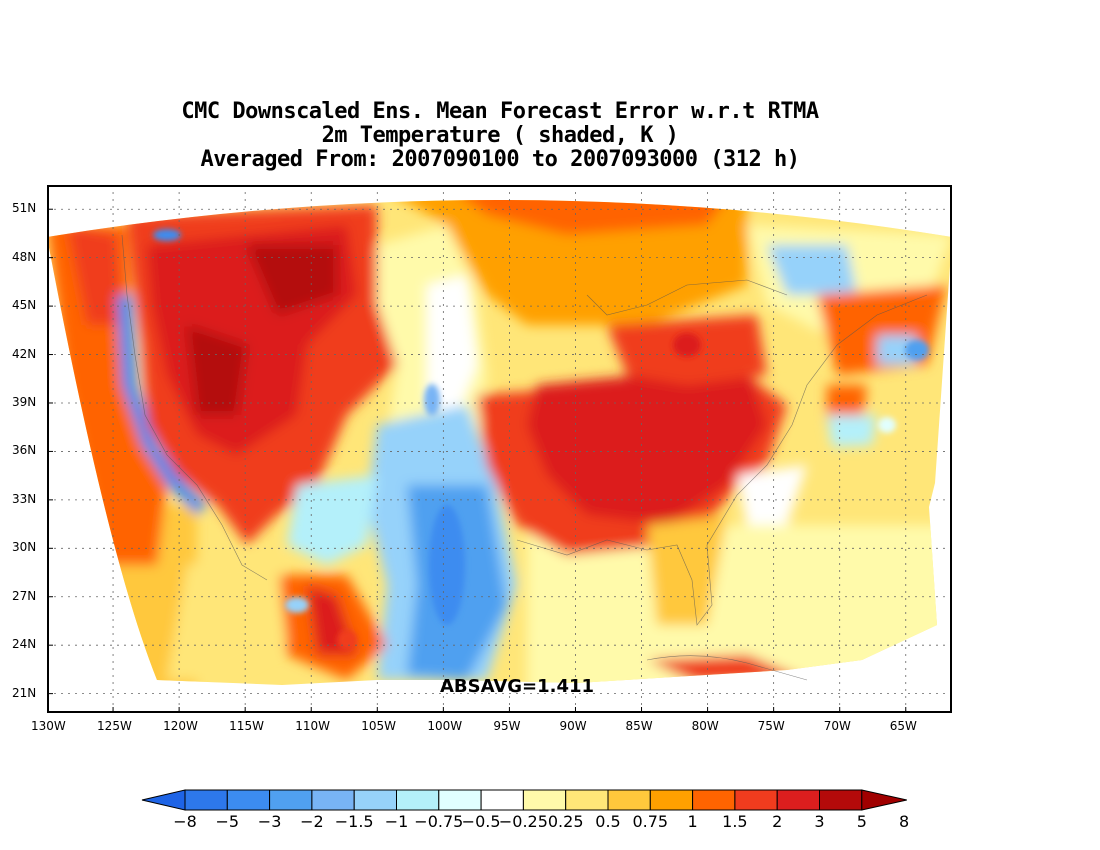  Describe the element at coordinates (24, 595) in the screenshot. I see `lat-tick-label: 27N` at that location.